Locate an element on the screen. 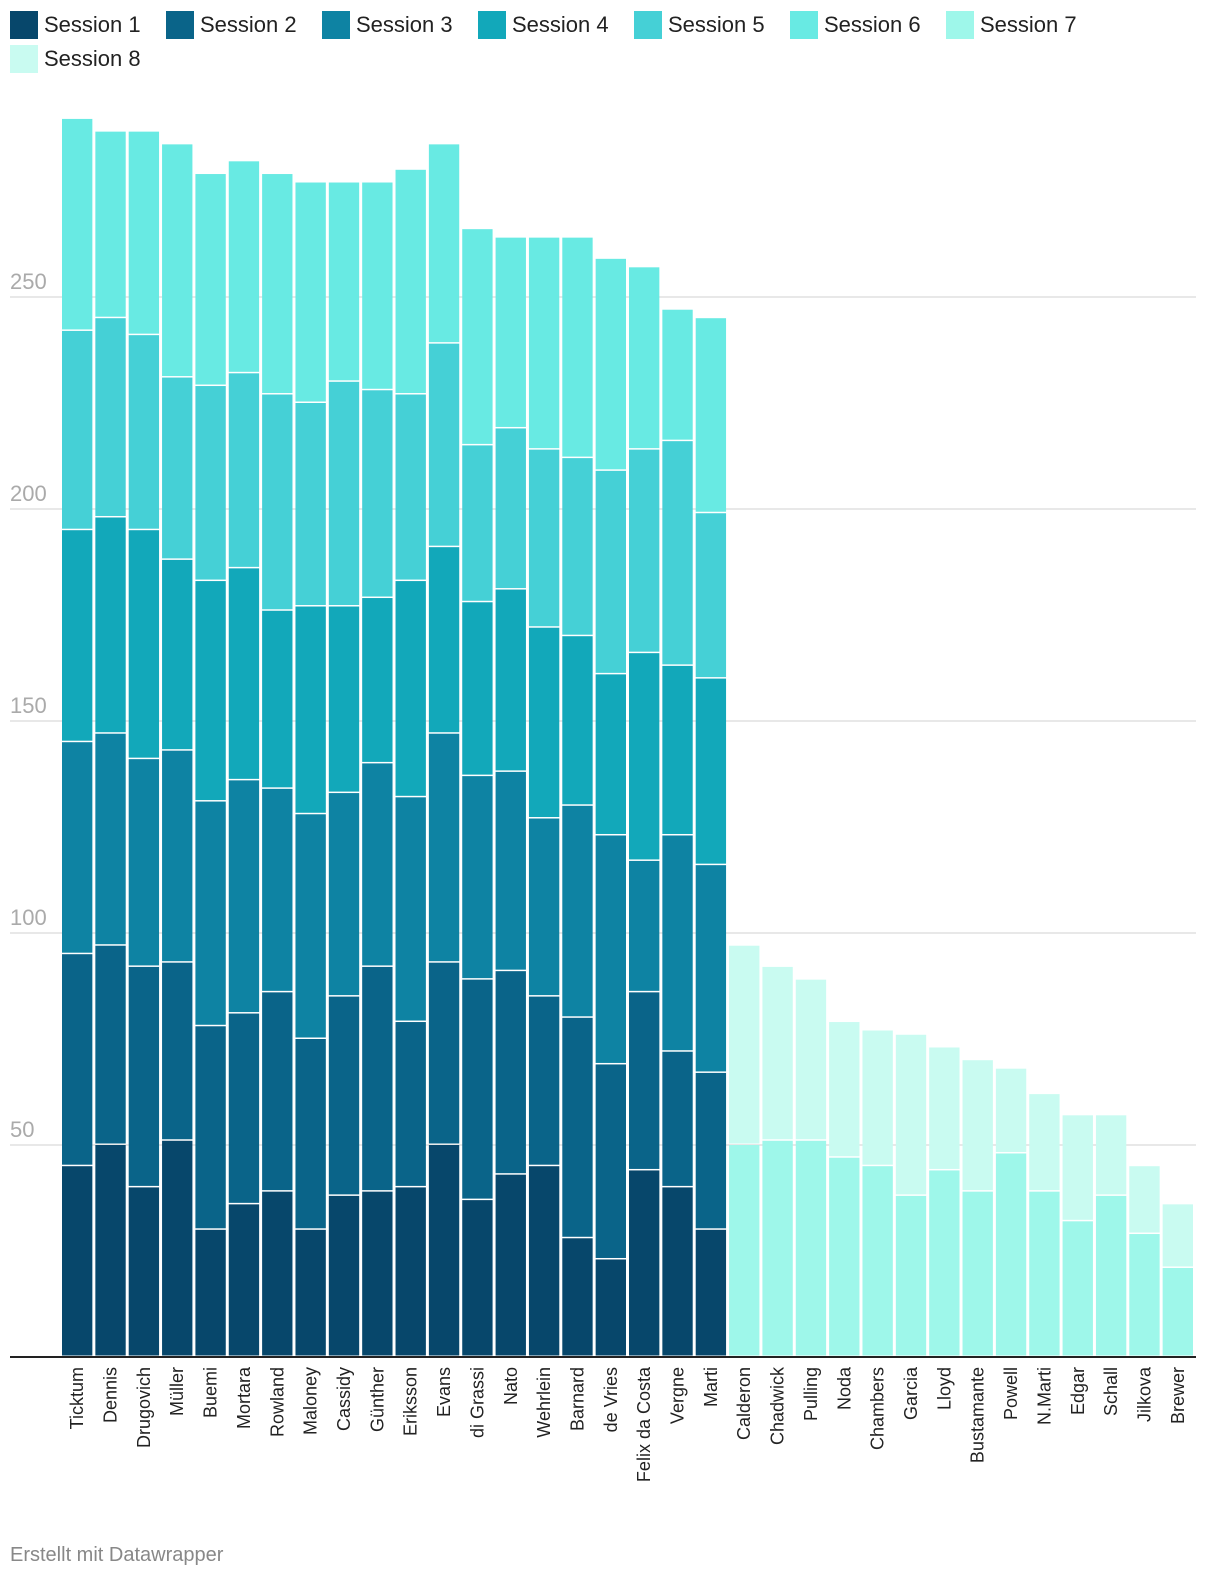 This screenshot has height=1588, width=1220. legend-label: Session 7 is located at coordinates (1028, 24).